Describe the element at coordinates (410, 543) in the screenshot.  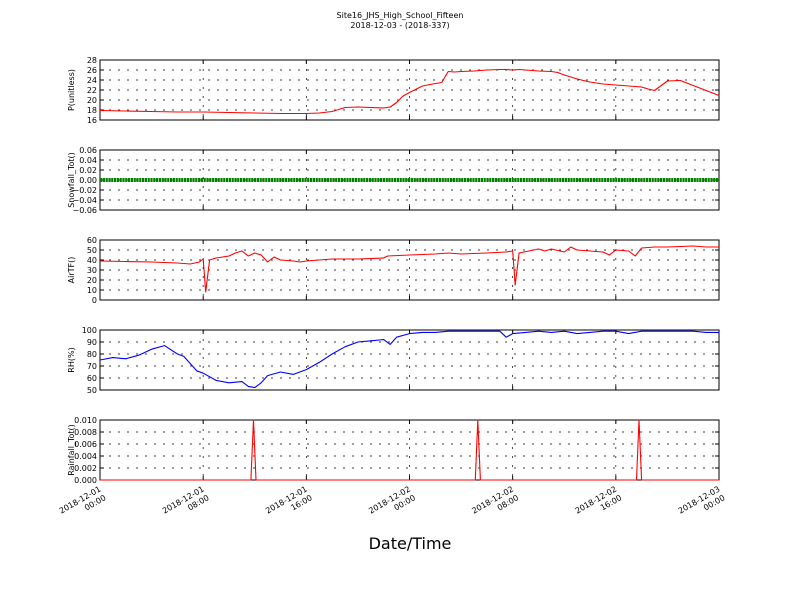
I see `x-axis-label: Date/Time` at that location.